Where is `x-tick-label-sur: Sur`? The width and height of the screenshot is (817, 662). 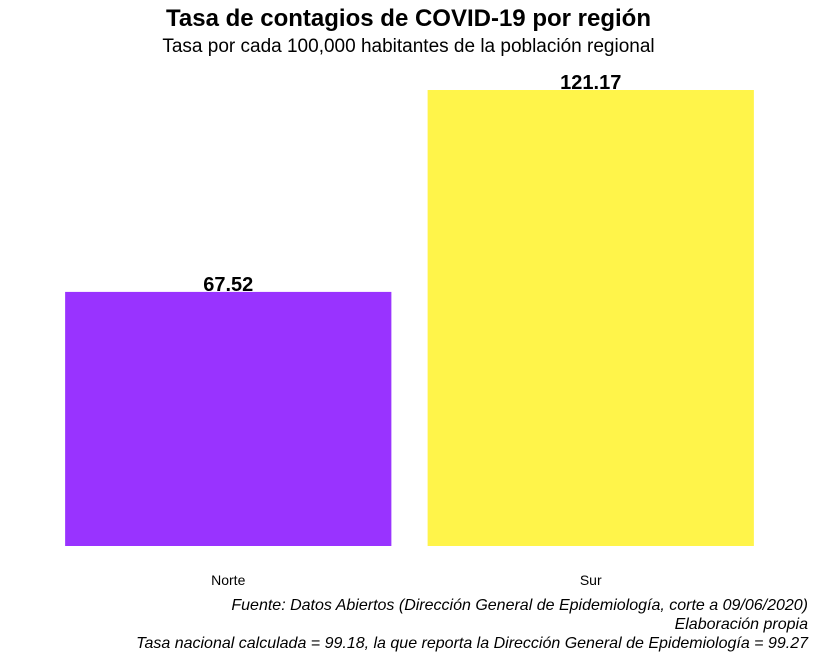
x-tick-label-sur: Sur is located at coordinates (591, 580).